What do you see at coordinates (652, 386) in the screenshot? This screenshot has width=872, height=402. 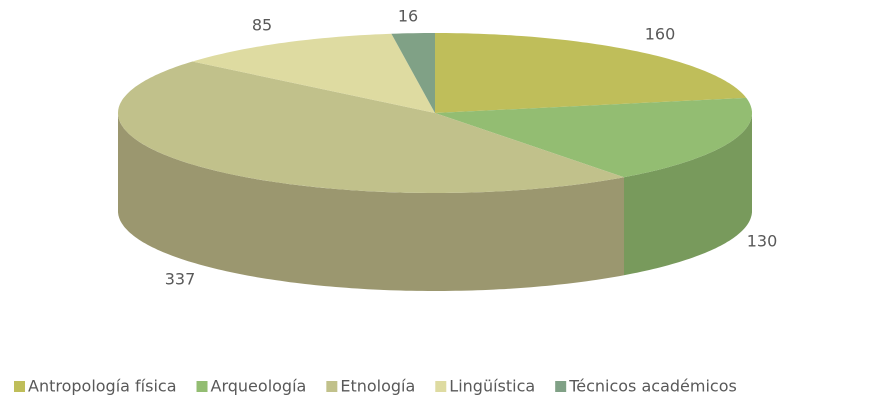 I see `legend-label: Técnicos académicos` at bounding box center [652, 386].